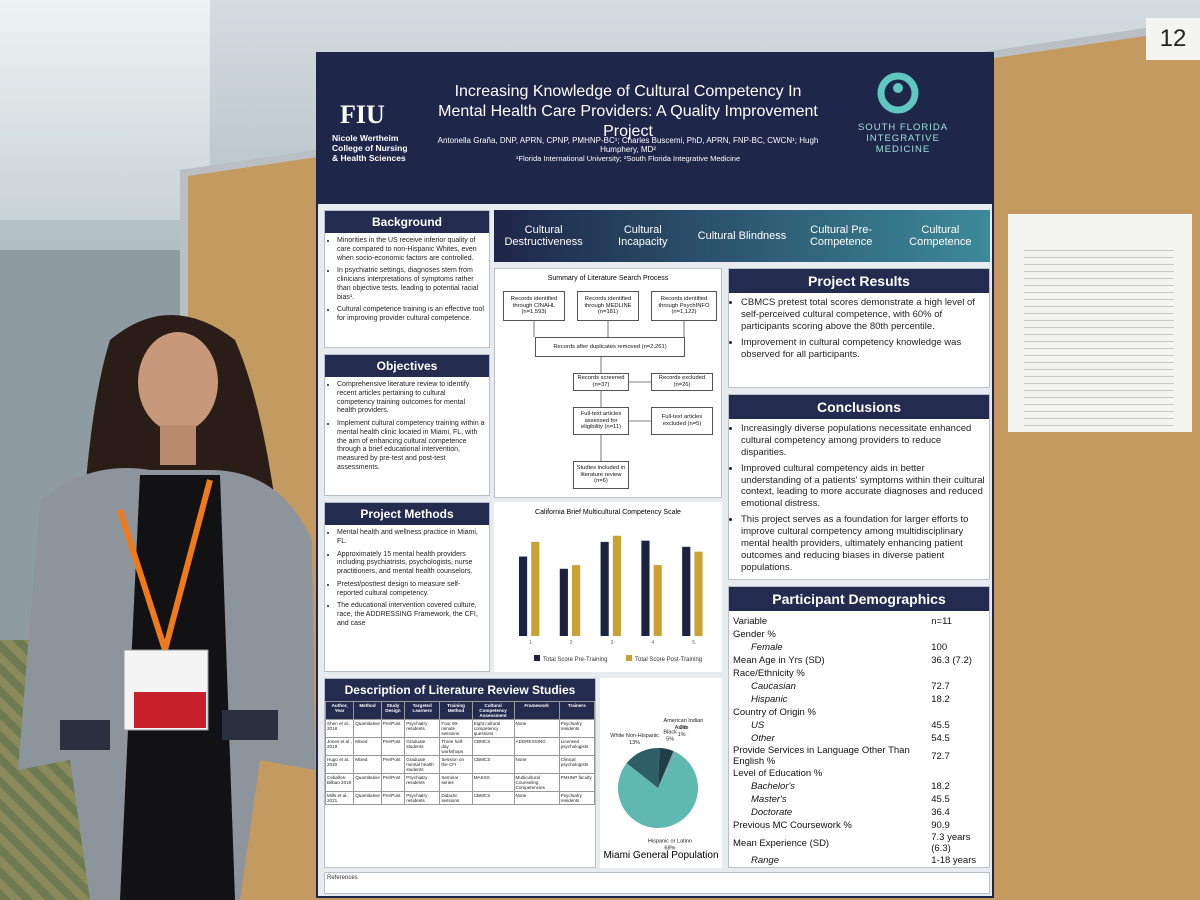  What do you see at coordinates (493, 710) in the screenshot?
I see `column-header: Cultural Competency Assessment` at bounding box center [493, 710].